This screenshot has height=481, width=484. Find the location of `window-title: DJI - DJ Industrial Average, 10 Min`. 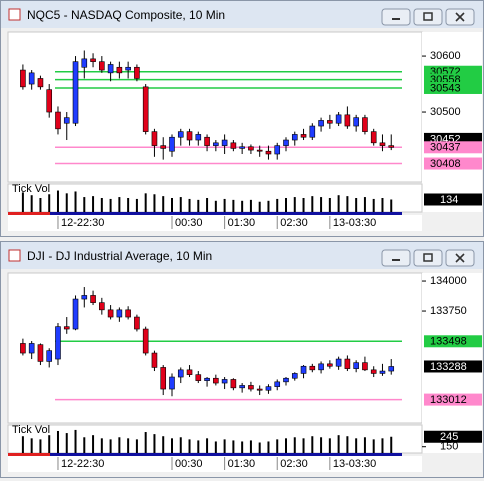

window-title: DJI - DJ Industrial Average, 10 Min is located at coordinates (119, 256).